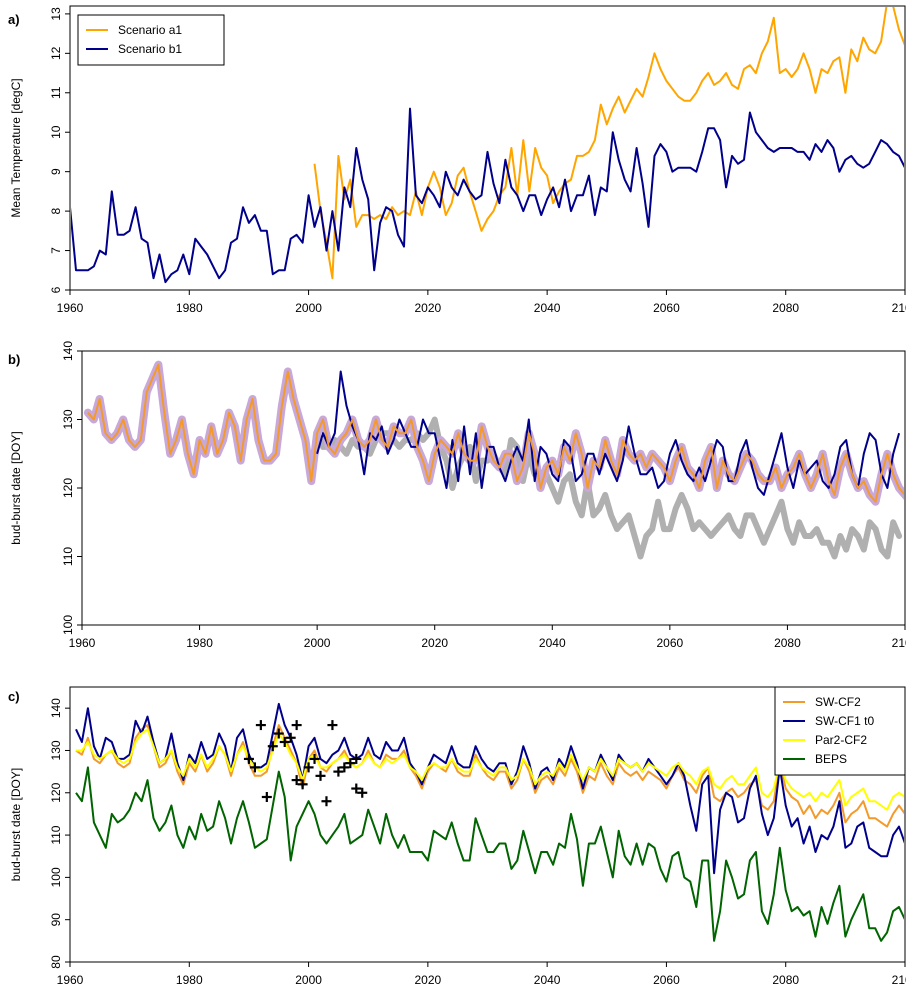 The width and height of the screenshot is (906, 987). What do you see at coordinates (56, 132) in the screenshot?
I see `y-tick-label: 10` at bounding box center [56, 132].